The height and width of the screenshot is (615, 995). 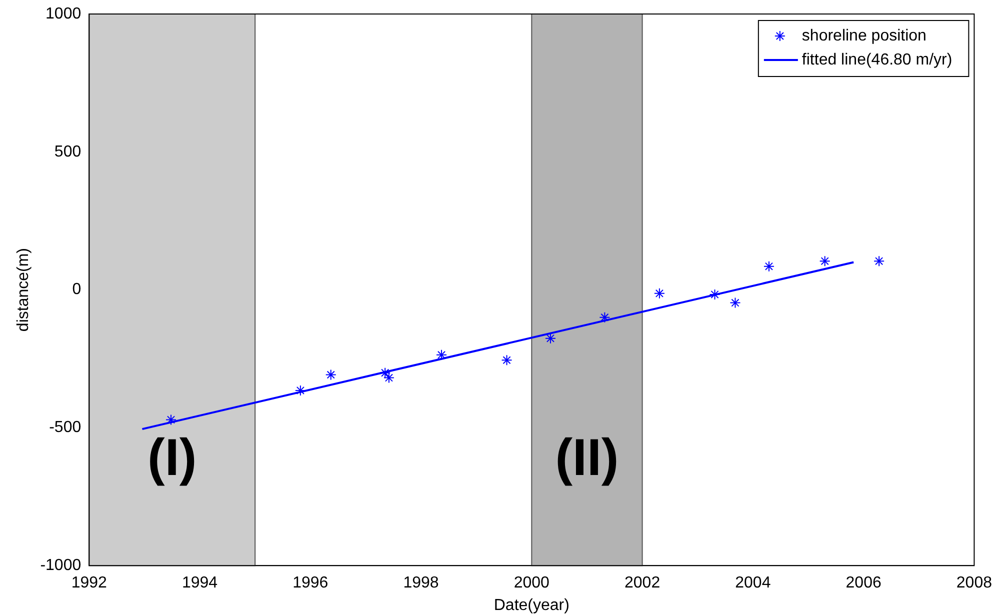 What do you see at coordinates (61, 565) in the screenshot?
I see `y-tick-label: -1000` at bounding box center [61, 565].